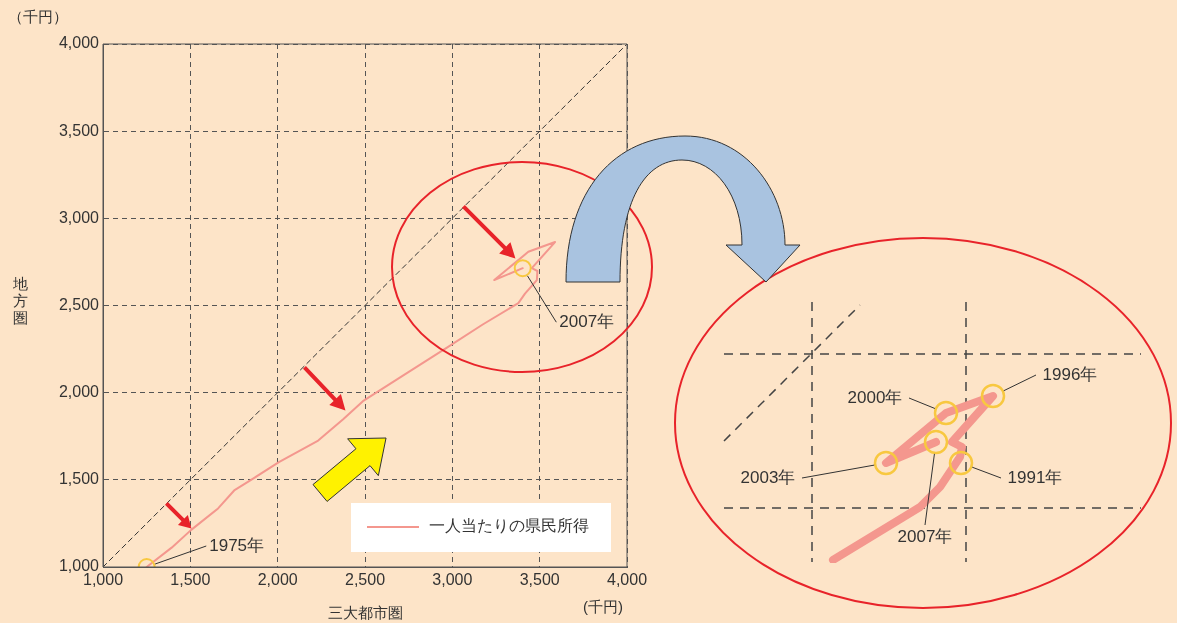 Image resolution: width=1177 pixels, height=623 pixels. I want to click on y-tick-label: 2,500, so click(79, 304).